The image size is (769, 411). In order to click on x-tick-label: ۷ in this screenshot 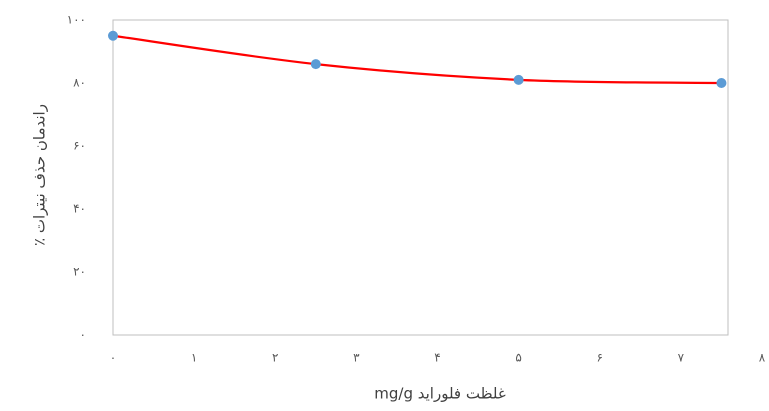, I will do `click(681, 358)`.